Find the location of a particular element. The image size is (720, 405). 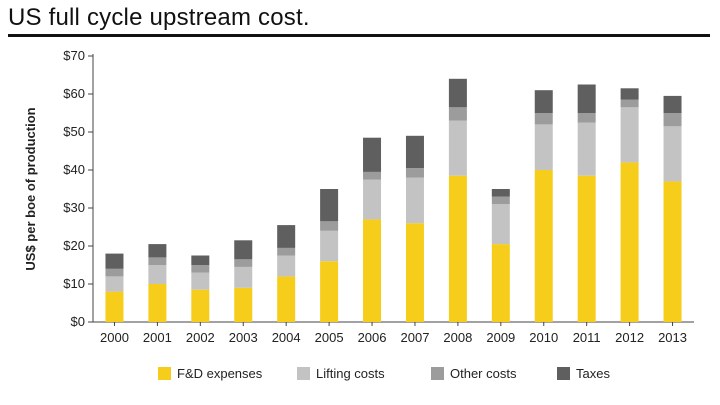

bar-2005-lifting is located at coordinates (329, 246).